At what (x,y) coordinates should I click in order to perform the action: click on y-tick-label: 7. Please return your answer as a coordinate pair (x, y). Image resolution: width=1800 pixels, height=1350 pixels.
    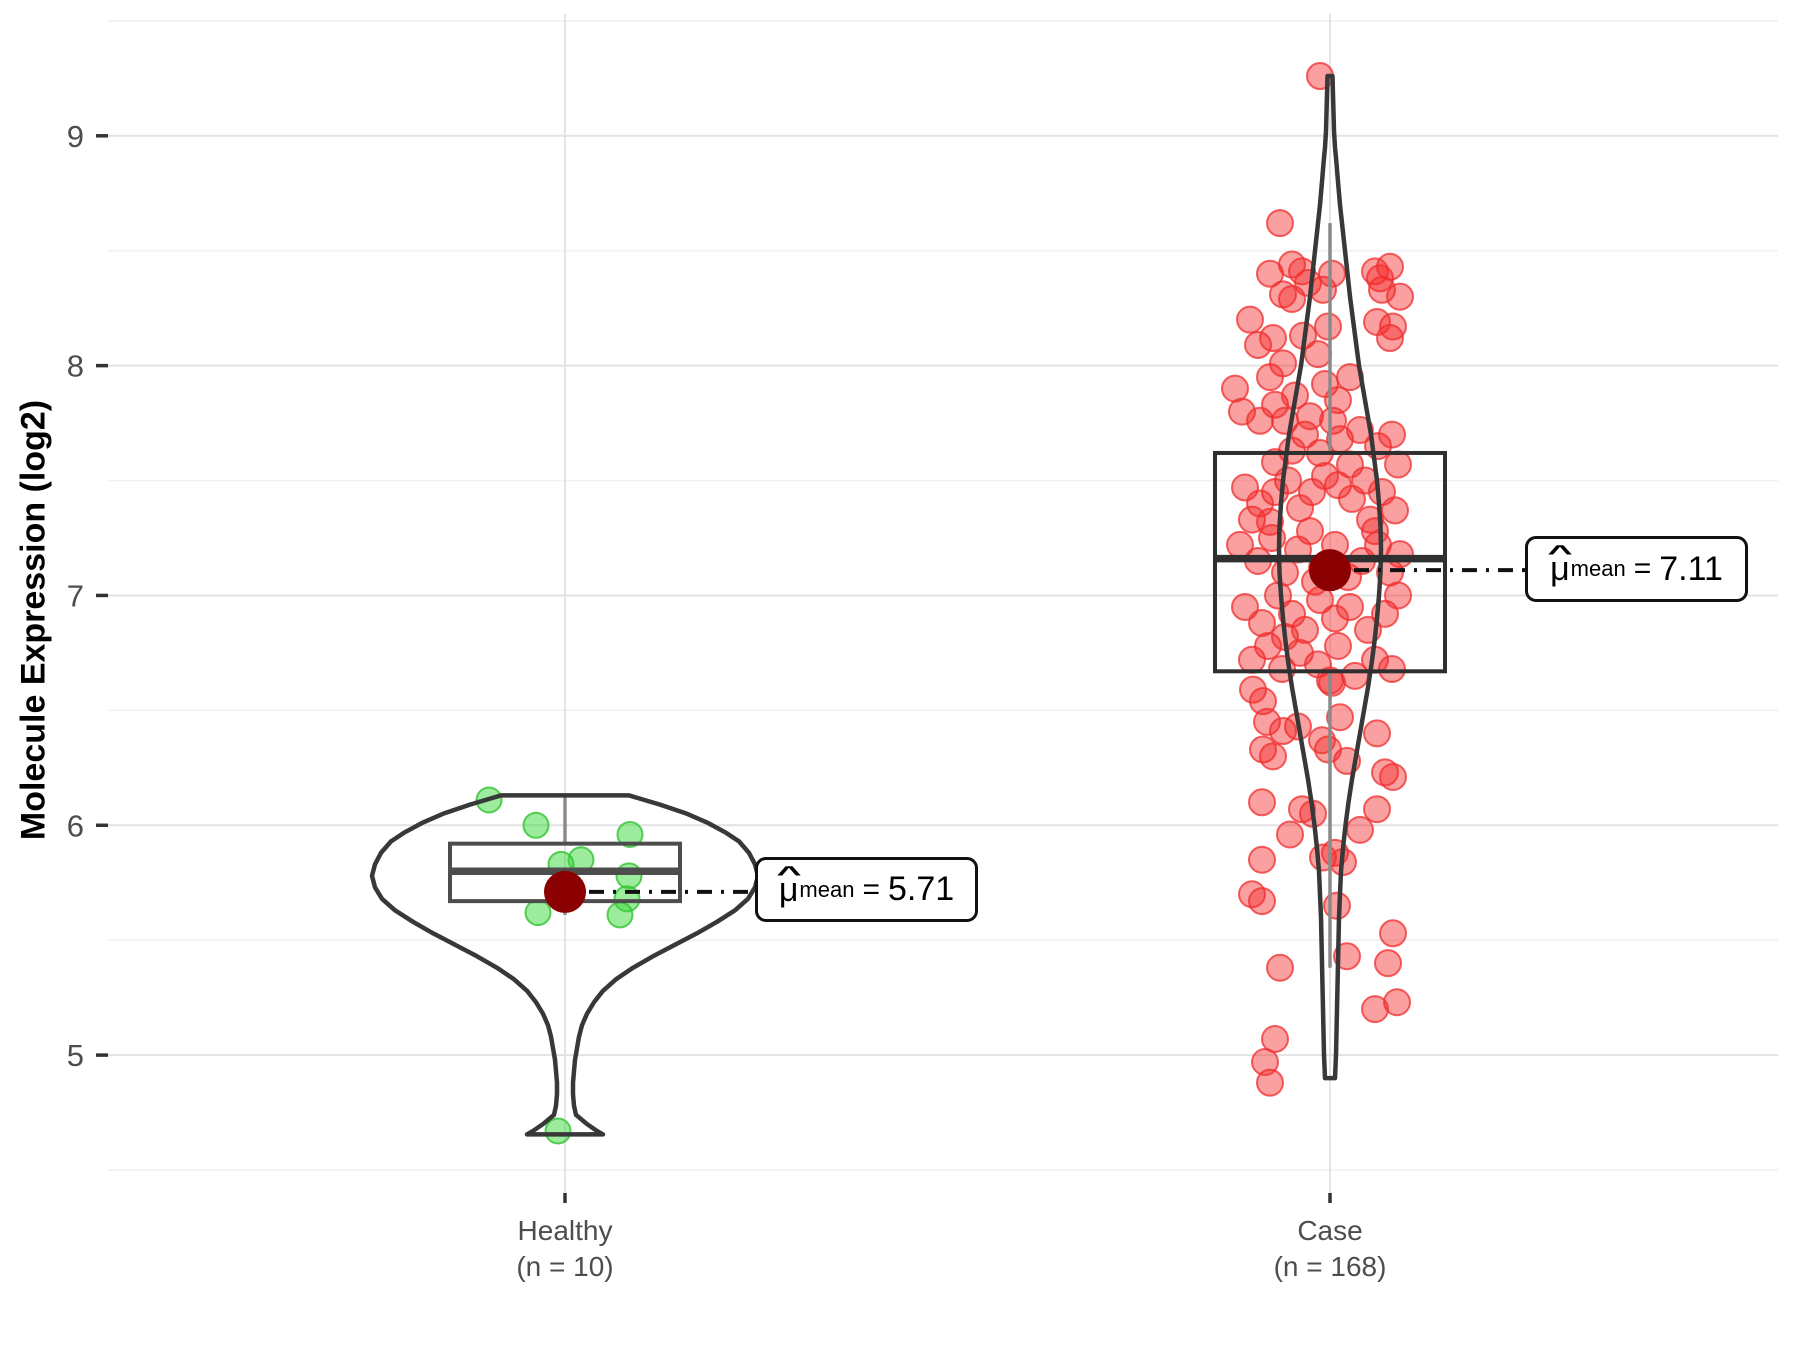
    Looking at the image, I should click on (75, 595).